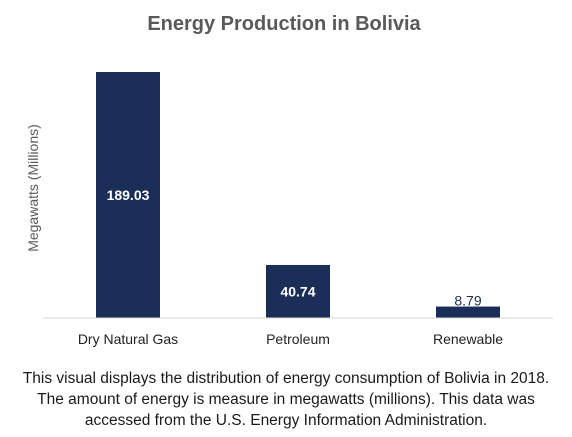  Describe the element at coordinates (468, 339) in the screenshot. I see `x-tick-label: Renewable` at that location.